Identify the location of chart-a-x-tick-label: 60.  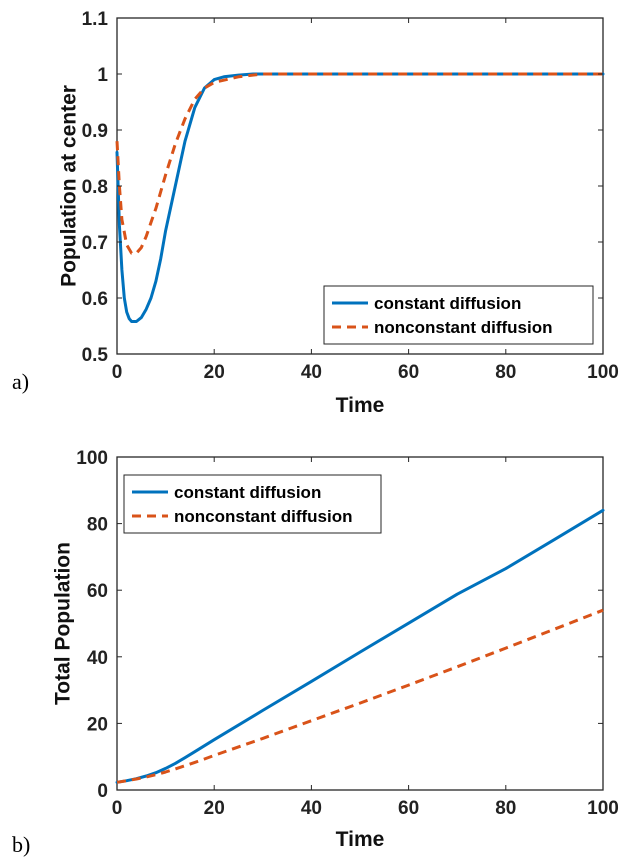
(408, 372).